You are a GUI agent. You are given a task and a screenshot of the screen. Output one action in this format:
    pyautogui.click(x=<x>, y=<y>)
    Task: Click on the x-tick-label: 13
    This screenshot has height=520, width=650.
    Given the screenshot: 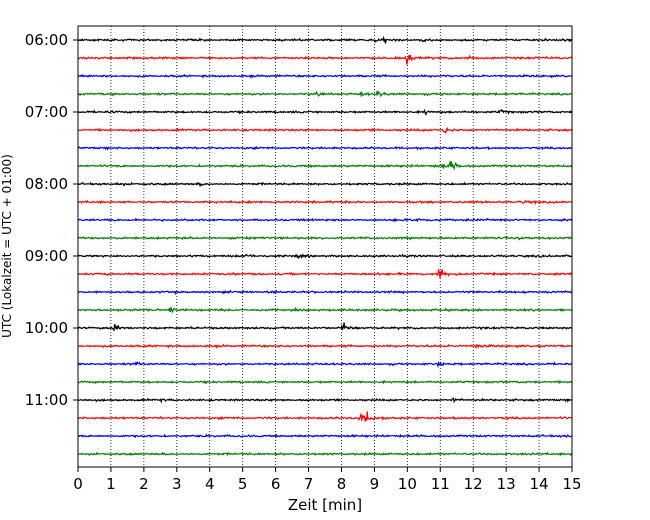 What is the action you would take?
    pyautogui.click(x=506, y=484)
    